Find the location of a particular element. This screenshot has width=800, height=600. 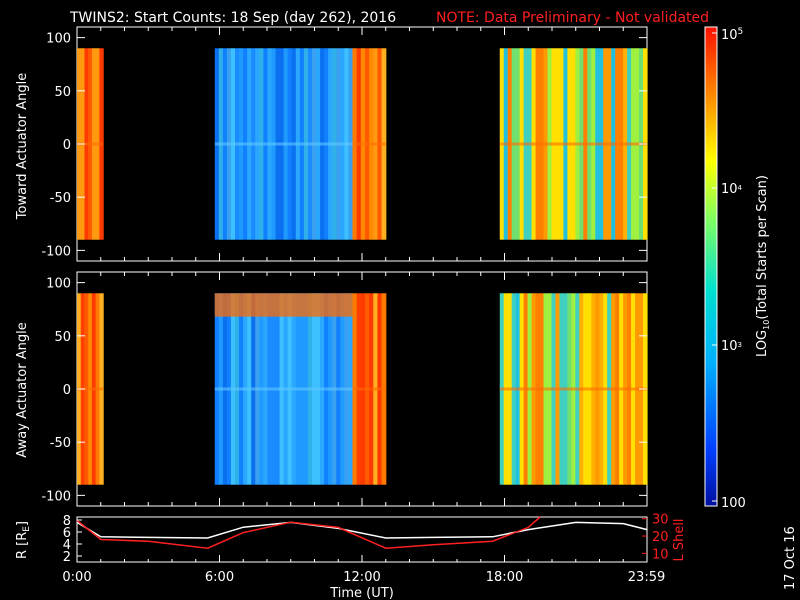

right-tick-label-2: 10 is located at coordinates (660, 554).